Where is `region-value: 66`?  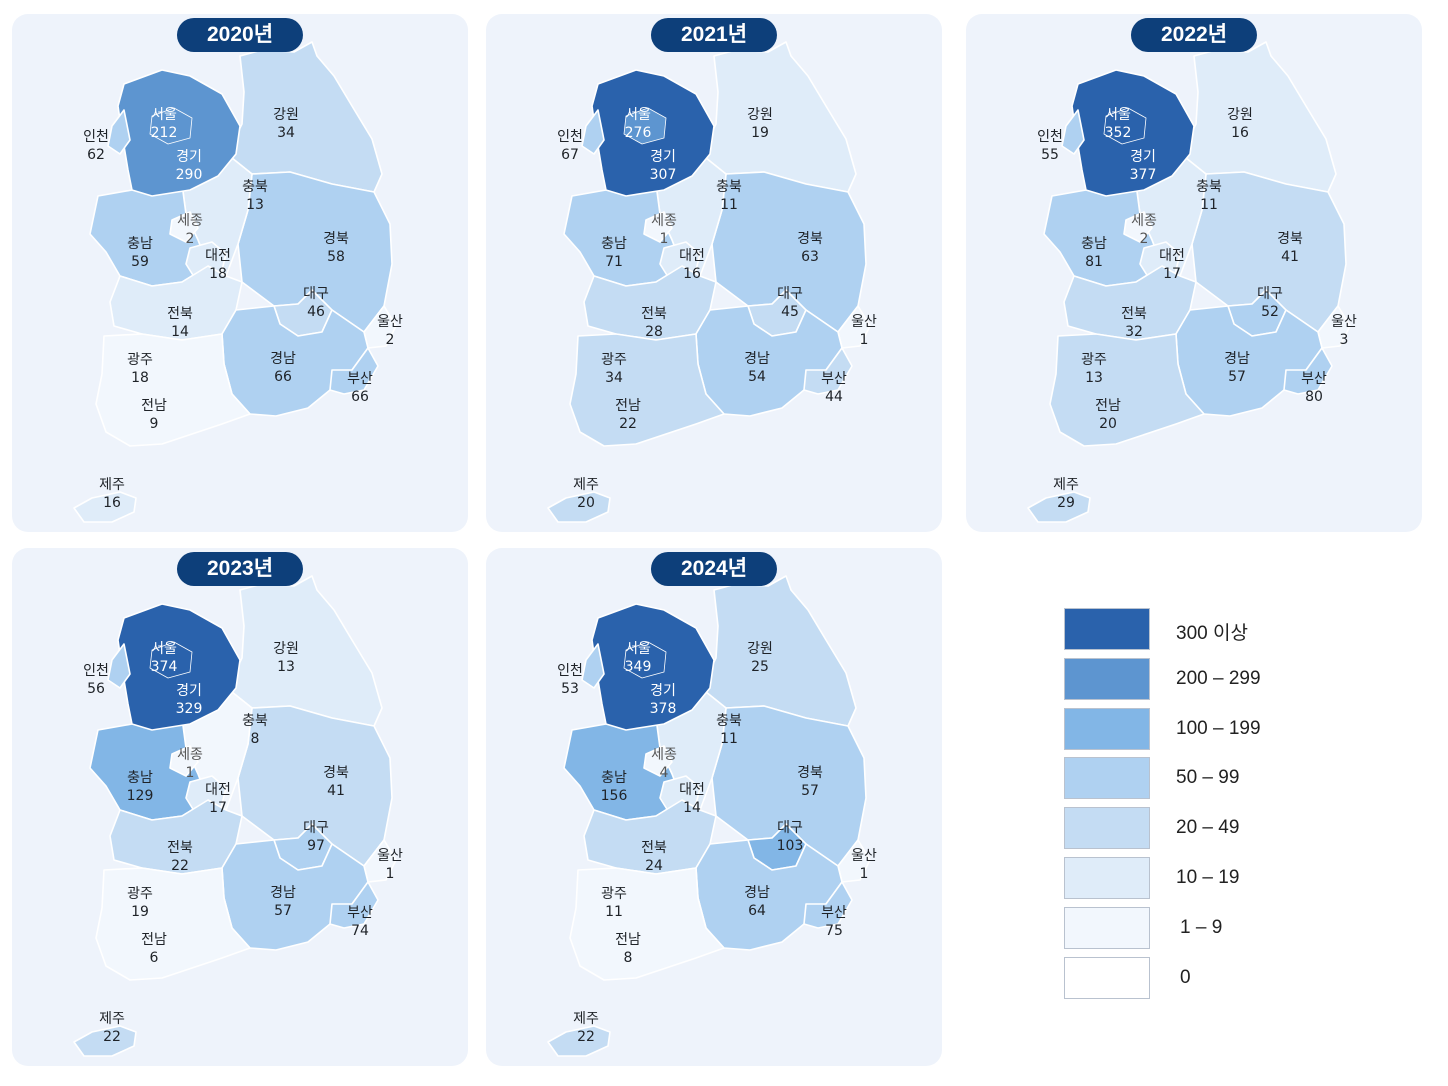 region-value: 66 is located at coordinates (283, 377).